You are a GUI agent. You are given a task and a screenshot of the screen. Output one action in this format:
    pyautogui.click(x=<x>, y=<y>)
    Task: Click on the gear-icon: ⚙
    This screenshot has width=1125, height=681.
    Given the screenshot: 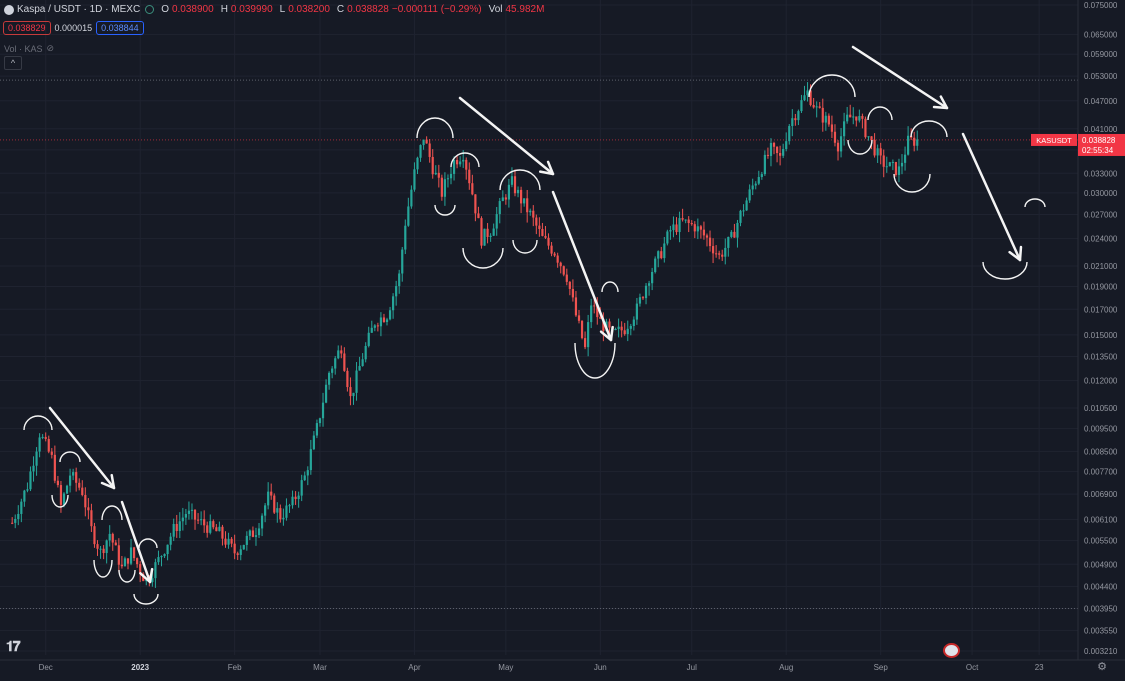 What is the action you would take?
    pyautogui.click(x=1102, y=667)
    